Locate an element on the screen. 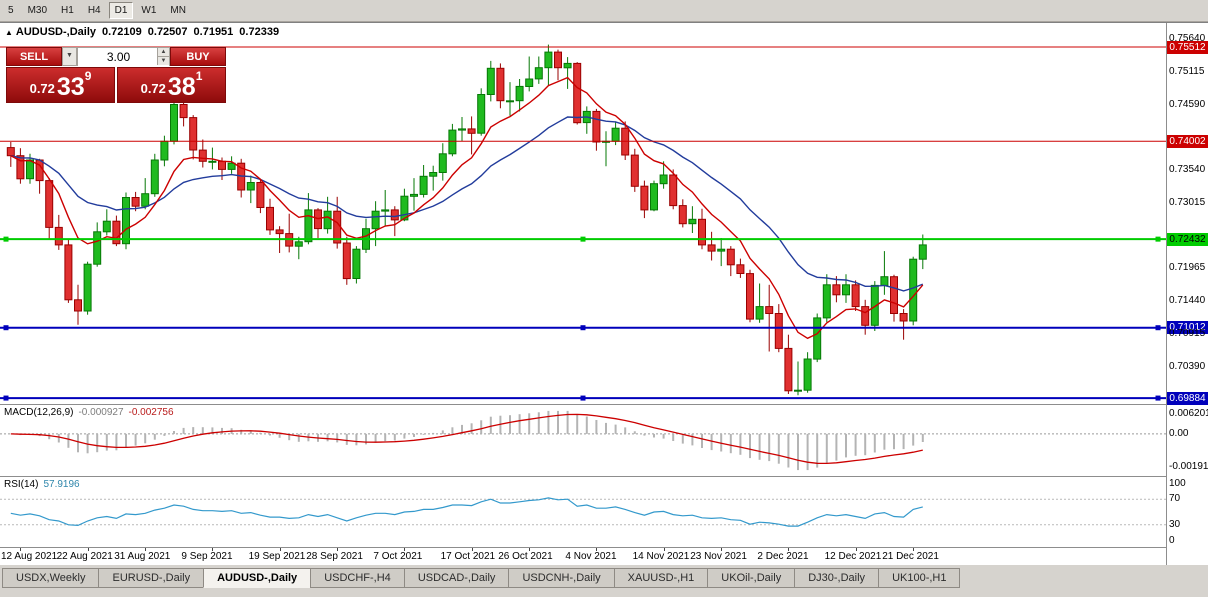 The image size is (1208, 597). price-axis-label: 0.73015 is located at coordinates (1187, 202).